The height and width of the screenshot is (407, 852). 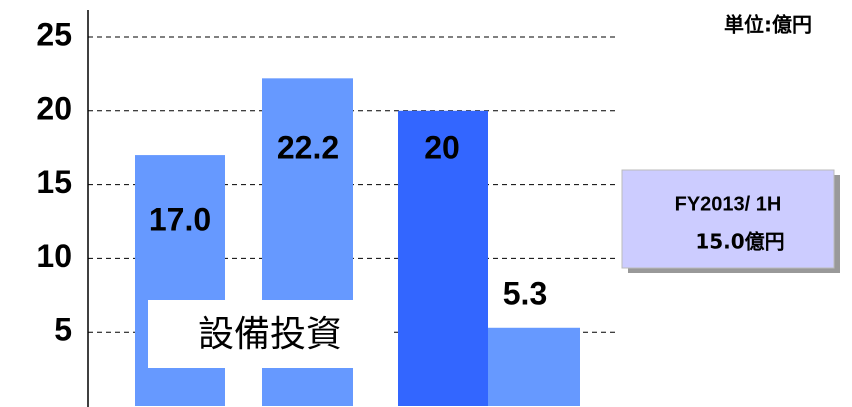 What do you see at coordinates (54, 256) in the screenshot?
I see `y-tick-label: 10` at bounding box center [54, 256].